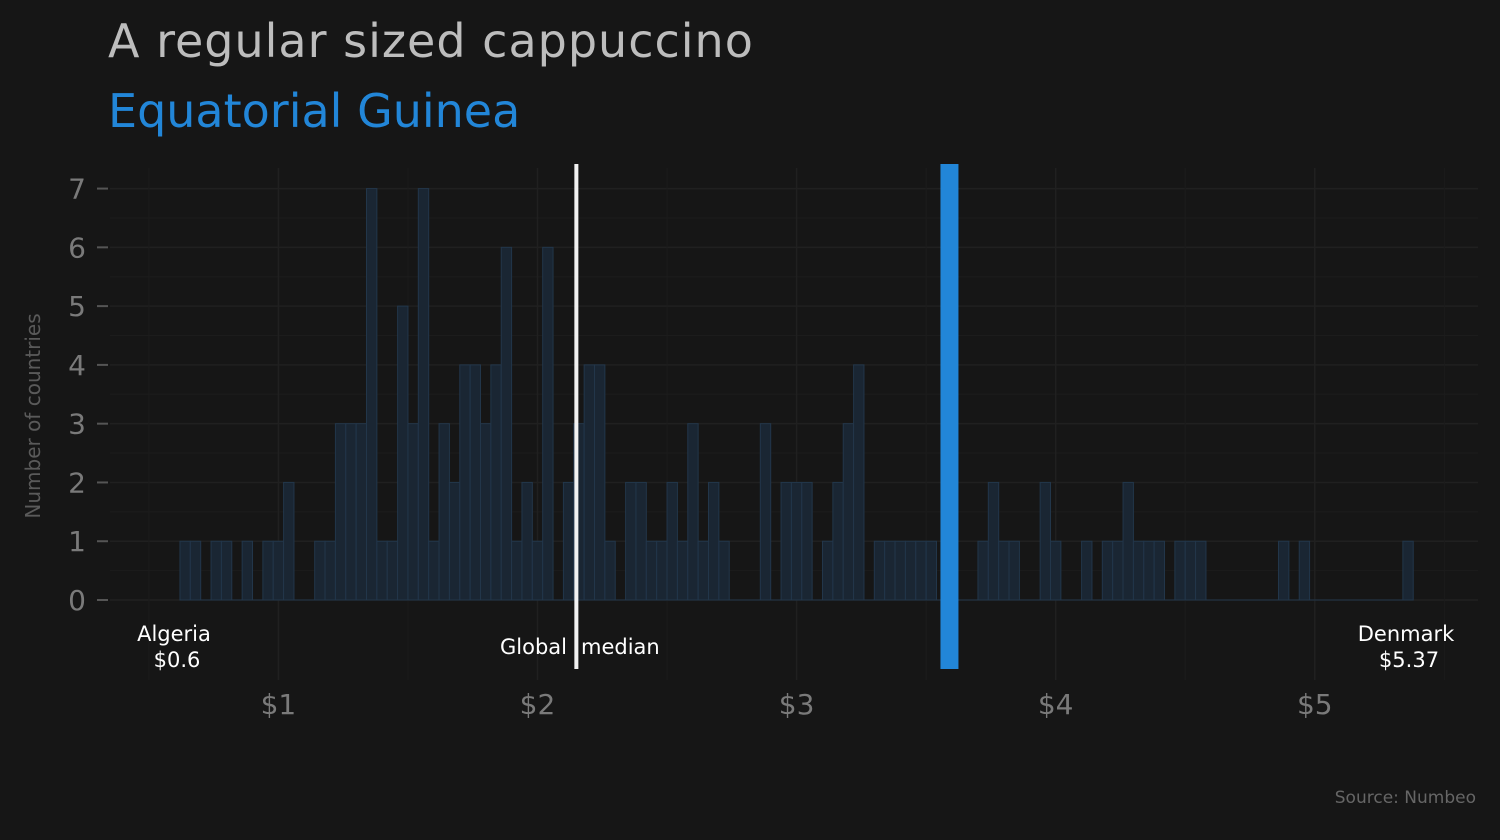 The width and height of the screenshot is (1500, 840). Describe the element at coordinates (1315, 704) in the screenshot. I see `x-tick-label: $5` at that location.